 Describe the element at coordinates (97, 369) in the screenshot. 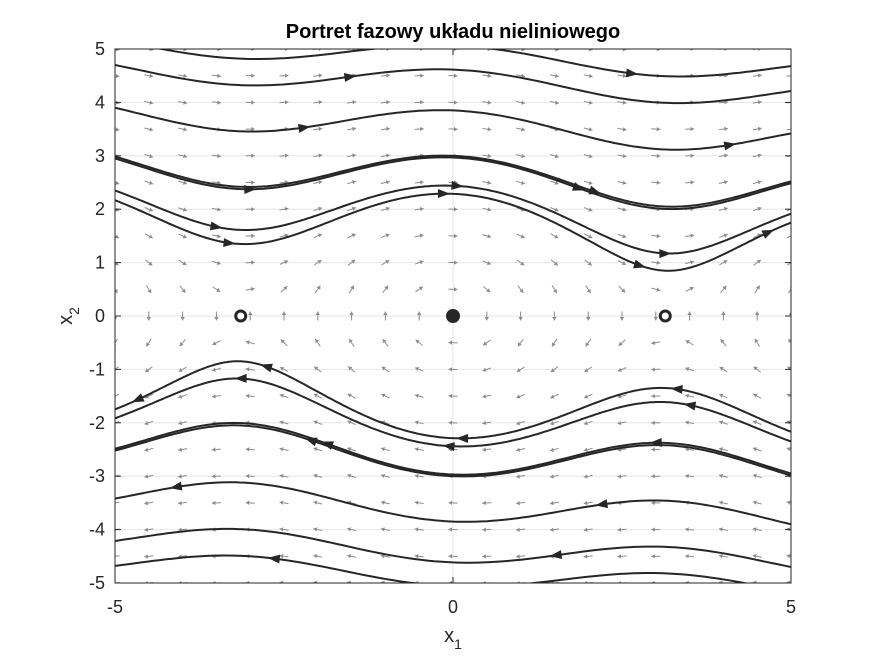

I see `y-tick-label: -1` at that location.